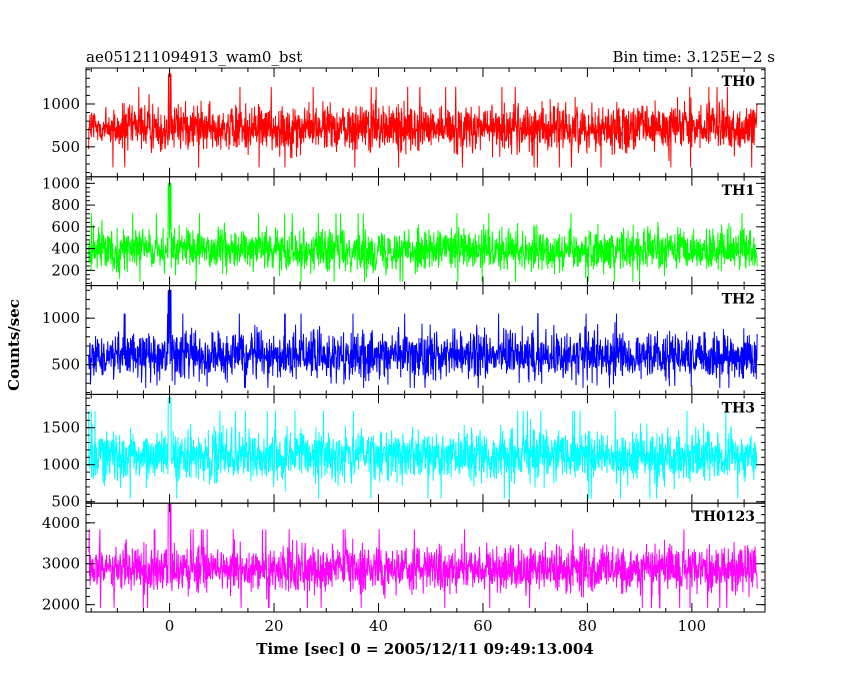 The width and height of the screenshot is (850, 680). I want to click on x-tick-label: 100, so click(692, 626).